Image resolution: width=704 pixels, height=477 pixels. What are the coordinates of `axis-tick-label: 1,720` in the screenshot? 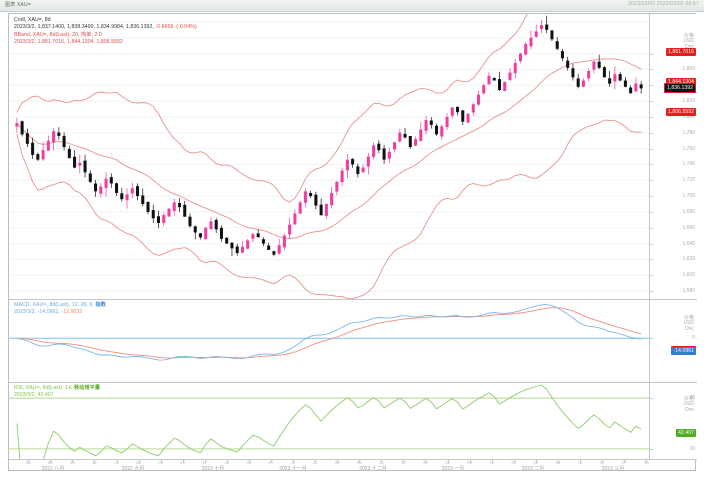 It's located at (688, 180).